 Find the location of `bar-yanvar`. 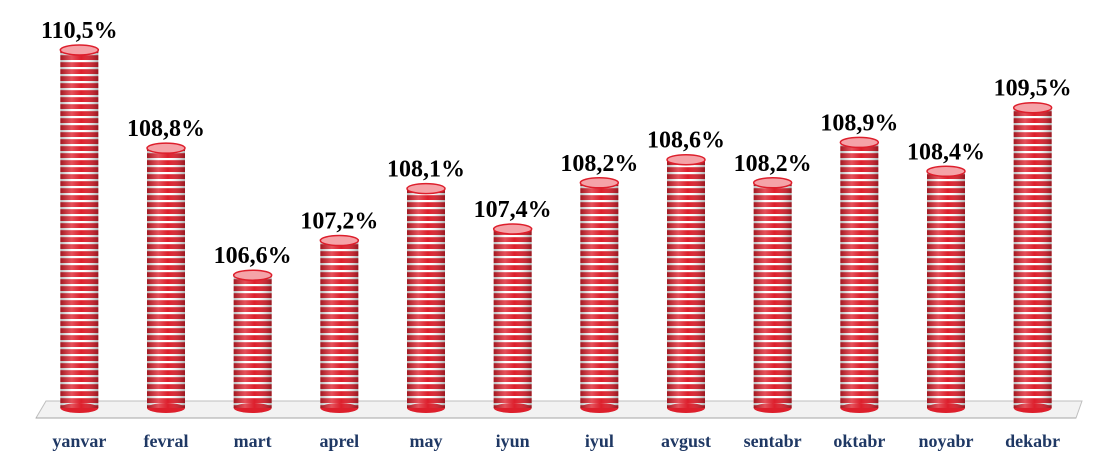

bar-yanvar is located at coordinates (79, 228).